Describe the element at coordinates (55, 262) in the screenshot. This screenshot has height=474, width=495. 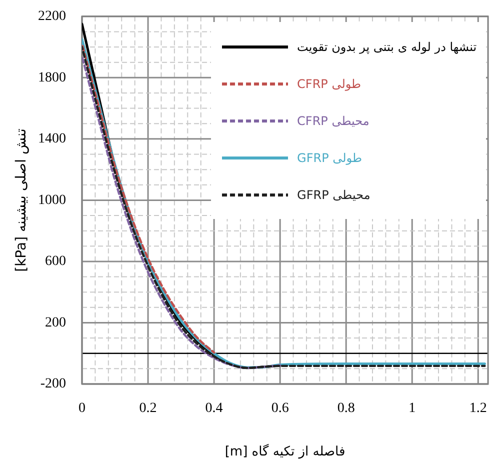
I see `y-tick-label: 600` at that location.